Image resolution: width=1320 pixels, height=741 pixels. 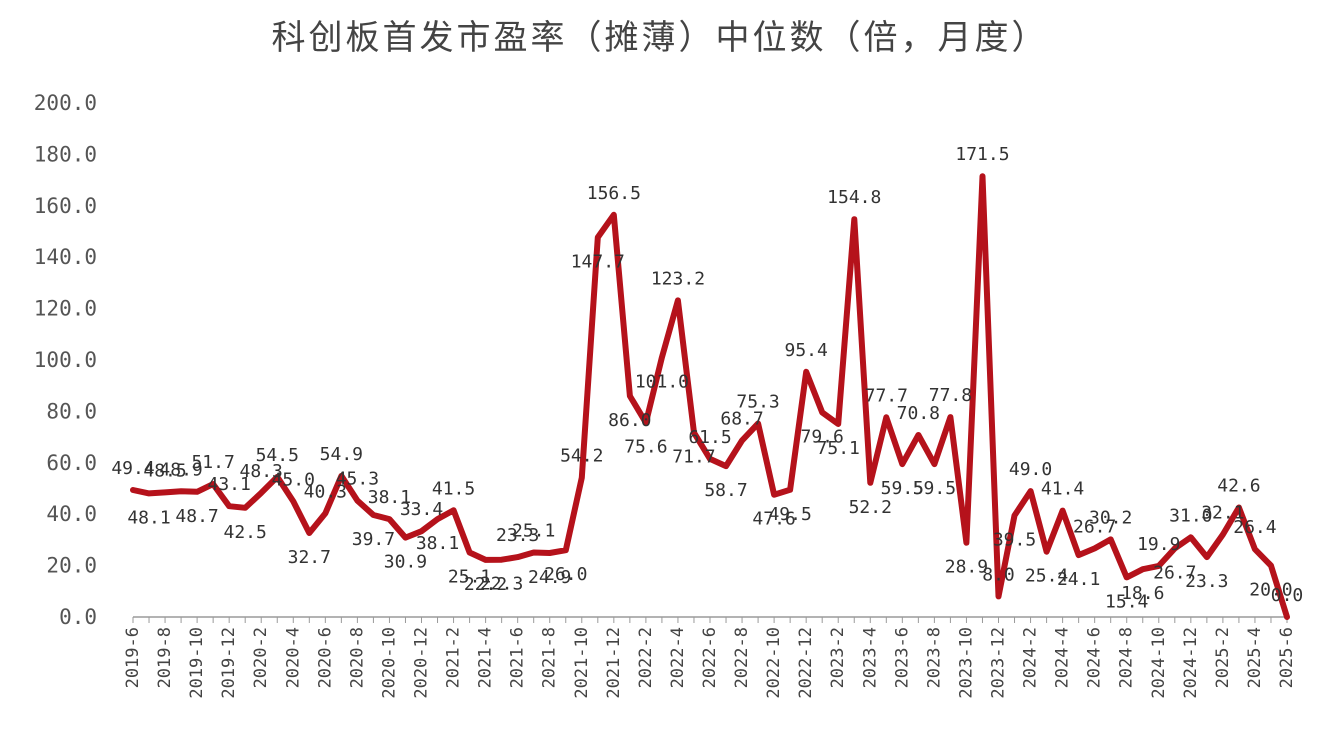 I want to click on x-tick-label: 2025-2, so click(x=1223, y=657).